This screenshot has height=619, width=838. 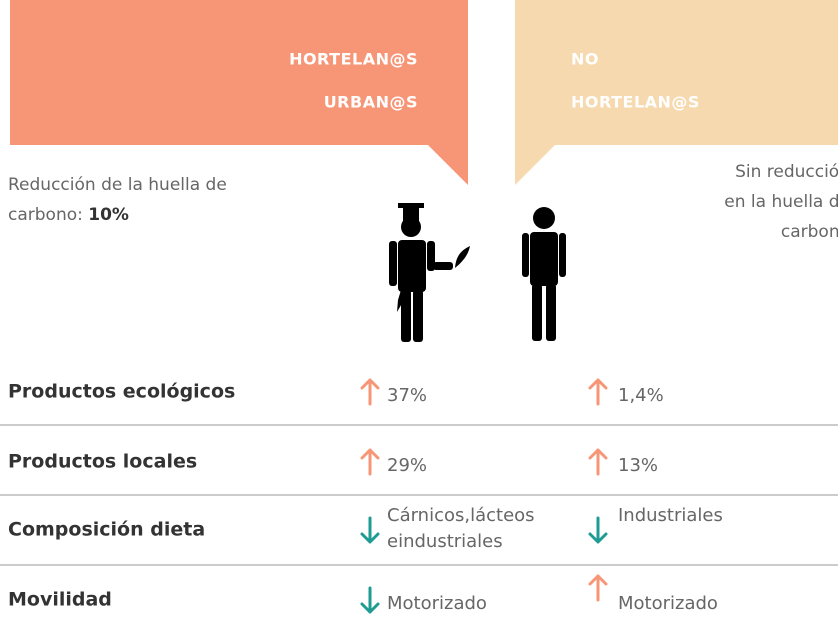 What do you see at coordinates (670, 515) in the screenshot?
I see `row-value: Industriales` at bounding box center [670, 515].